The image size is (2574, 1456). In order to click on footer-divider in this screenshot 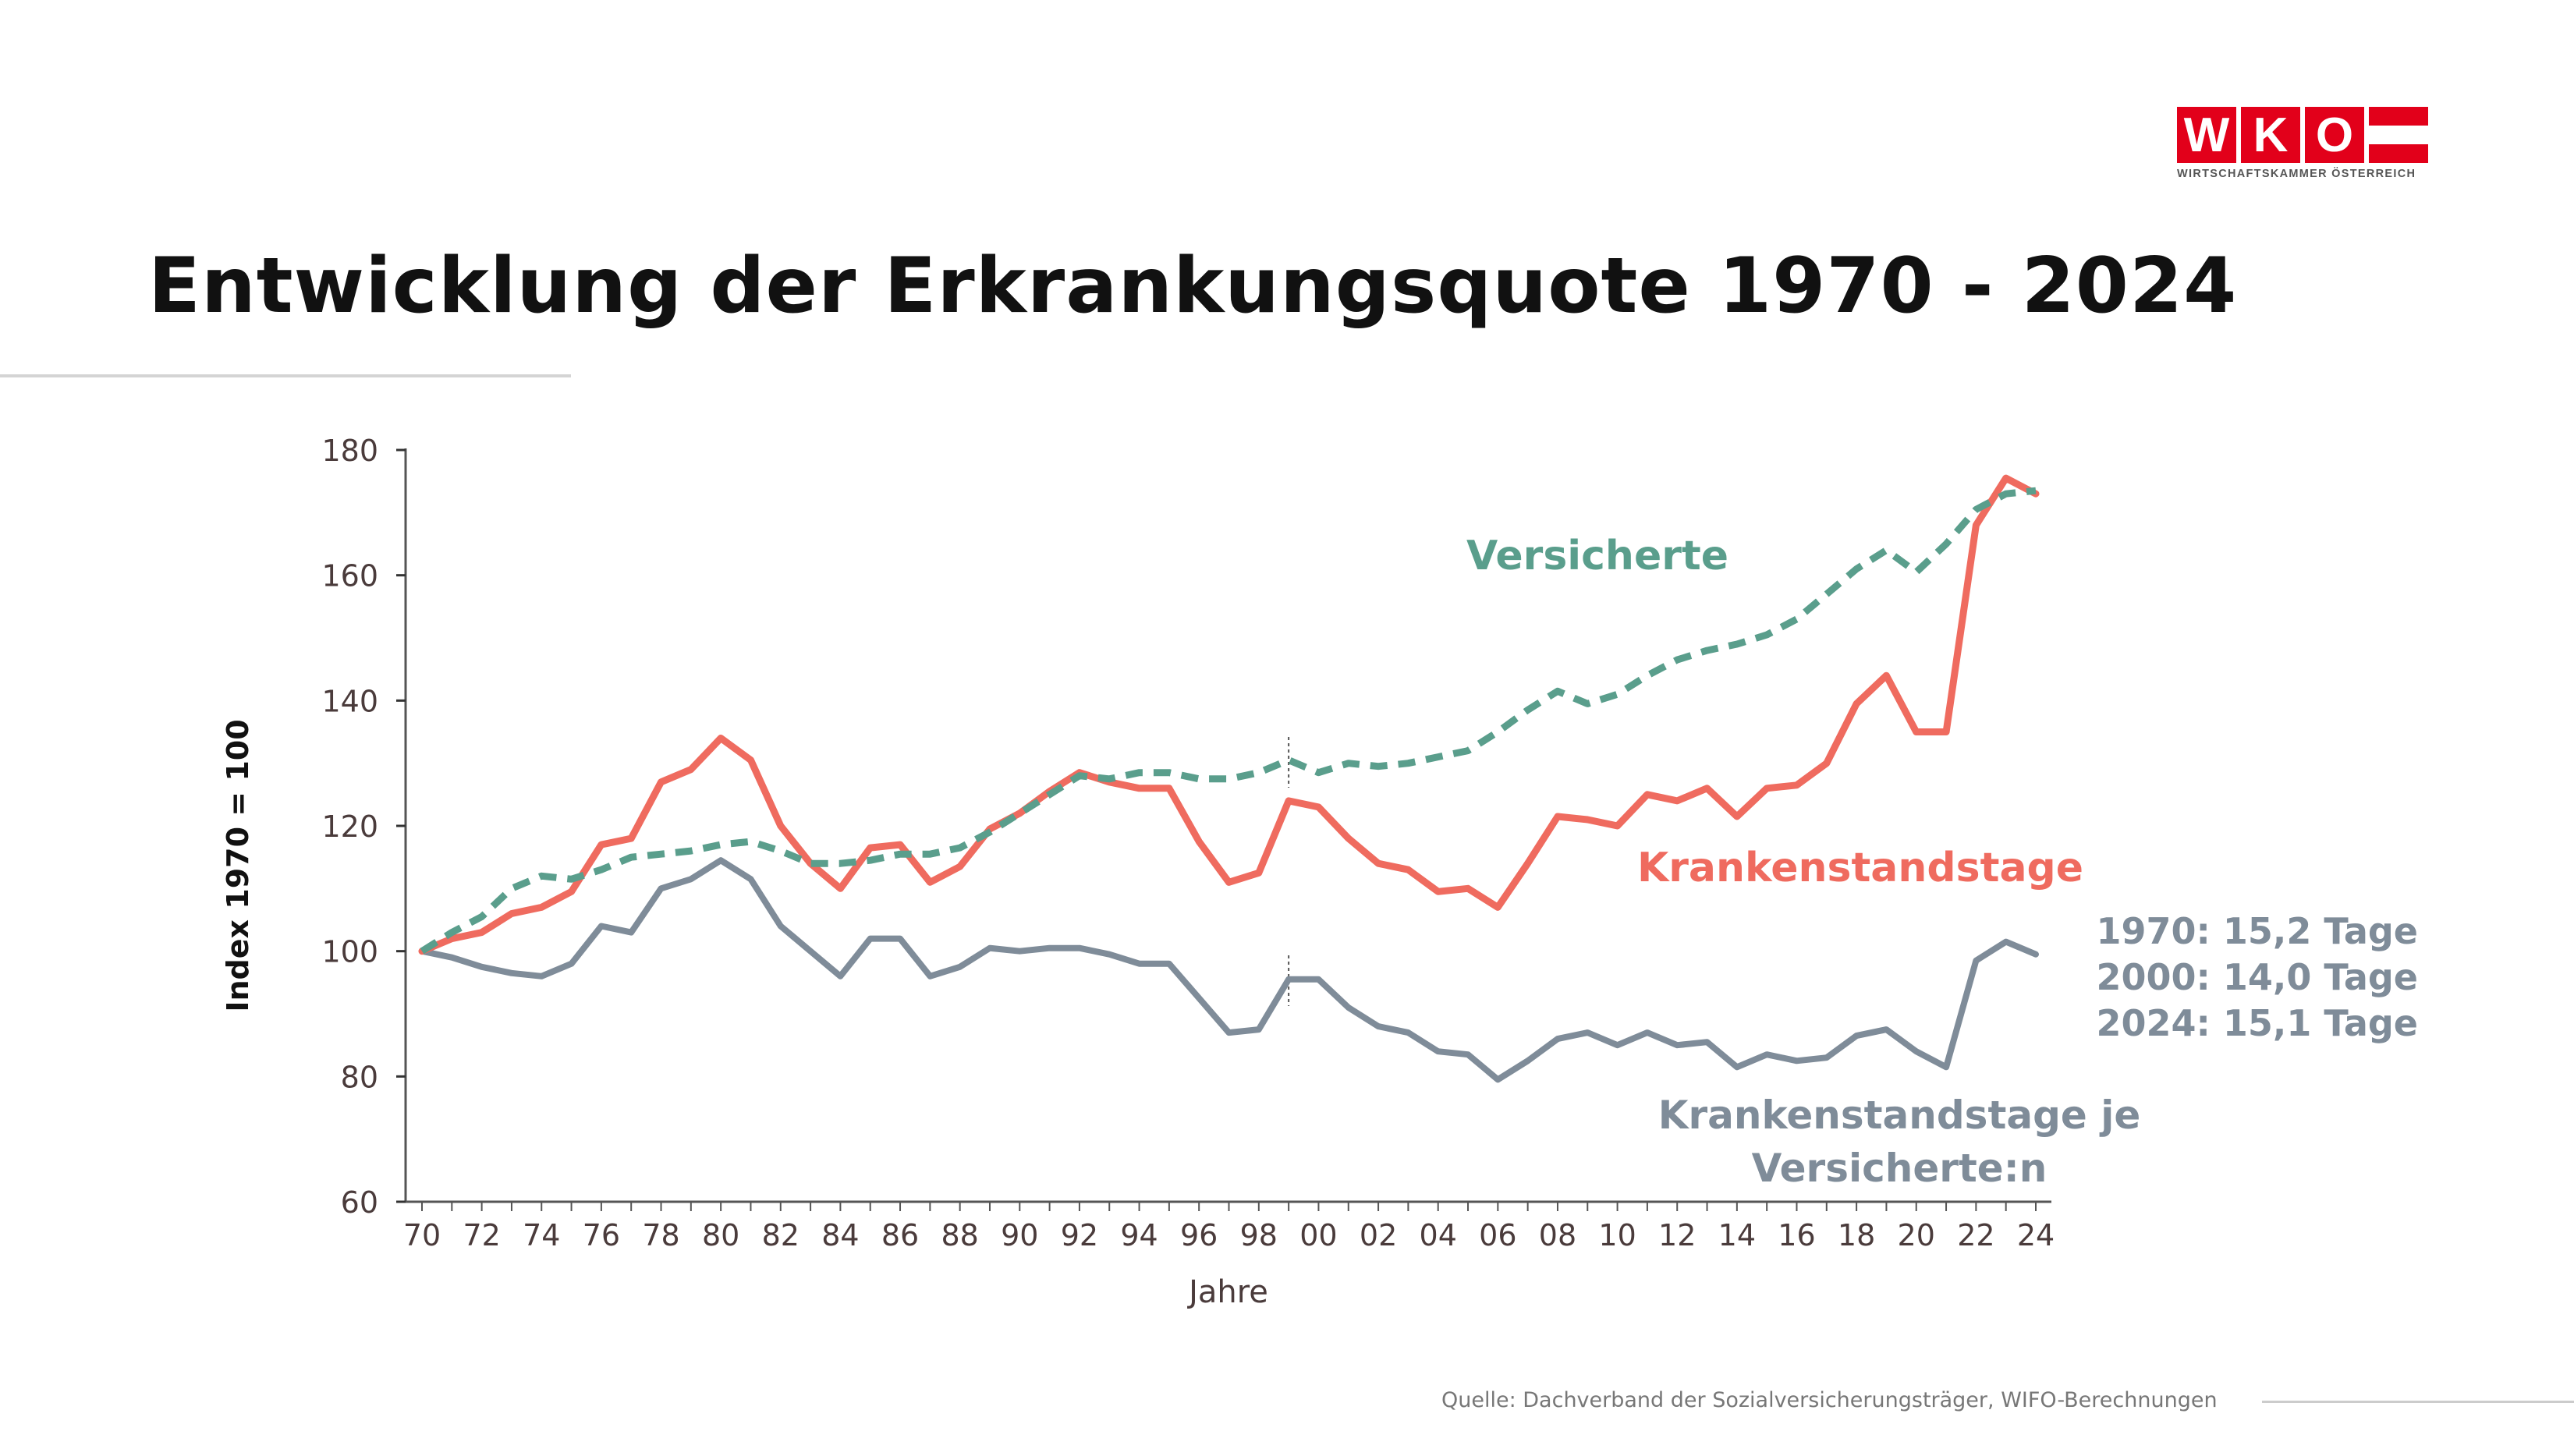, I will do `click(2418, 1402)`.